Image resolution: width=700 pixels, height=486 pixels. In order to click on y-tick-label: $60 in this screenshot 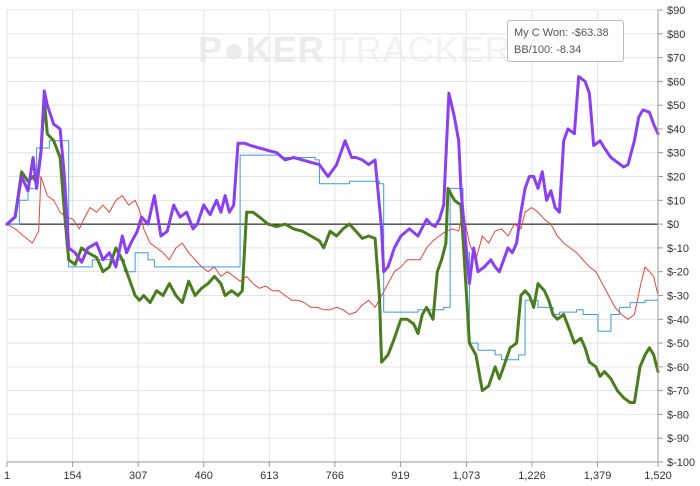, I will do `click(676, 82)`.